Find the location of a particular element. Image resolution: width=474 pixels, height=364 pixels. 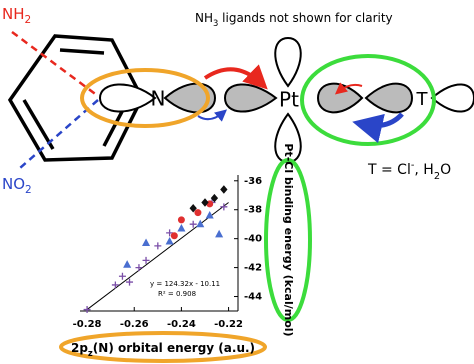

y-label-highlight is located at coordinates (288, 240).